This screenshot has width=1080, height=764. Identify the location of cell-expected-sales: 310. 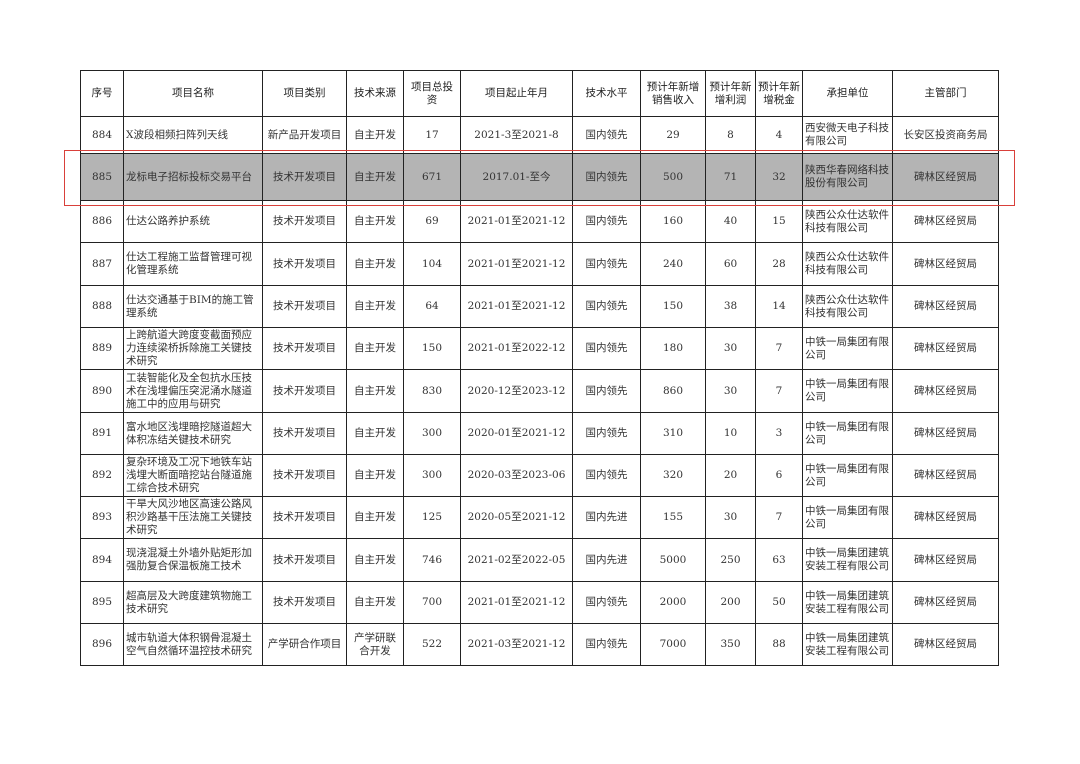
(673, 433).